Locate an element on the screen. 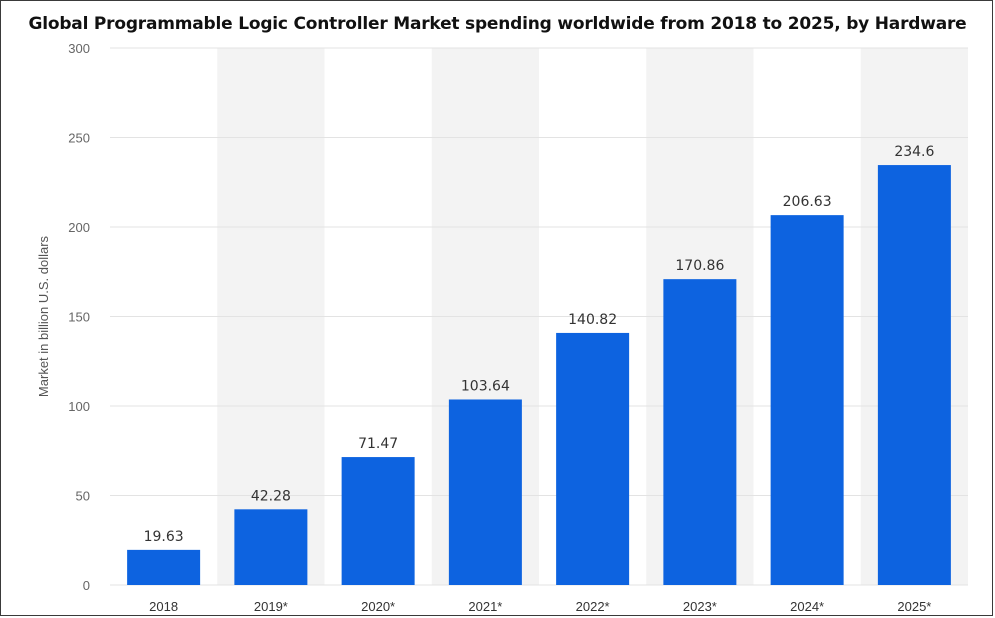  x-tick-label: 2018 is located at coordinates (163, 606).